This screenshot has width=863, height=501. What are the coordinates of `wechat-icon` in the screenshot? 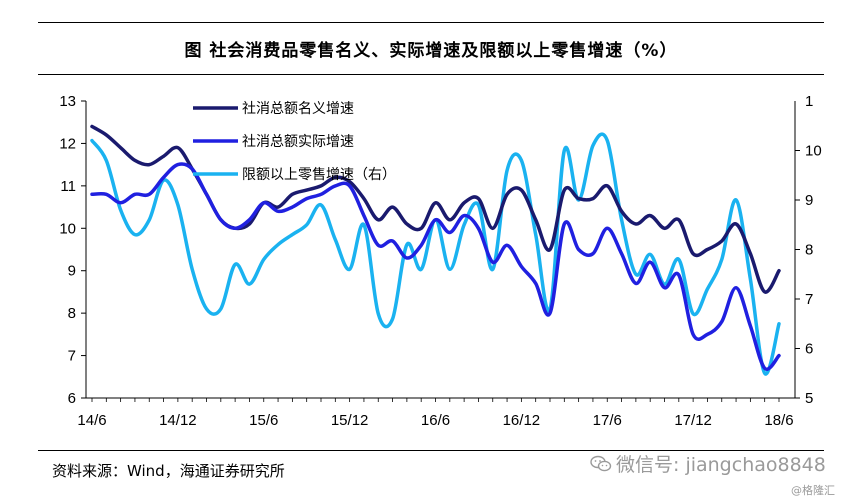 It's located at (601, 463).